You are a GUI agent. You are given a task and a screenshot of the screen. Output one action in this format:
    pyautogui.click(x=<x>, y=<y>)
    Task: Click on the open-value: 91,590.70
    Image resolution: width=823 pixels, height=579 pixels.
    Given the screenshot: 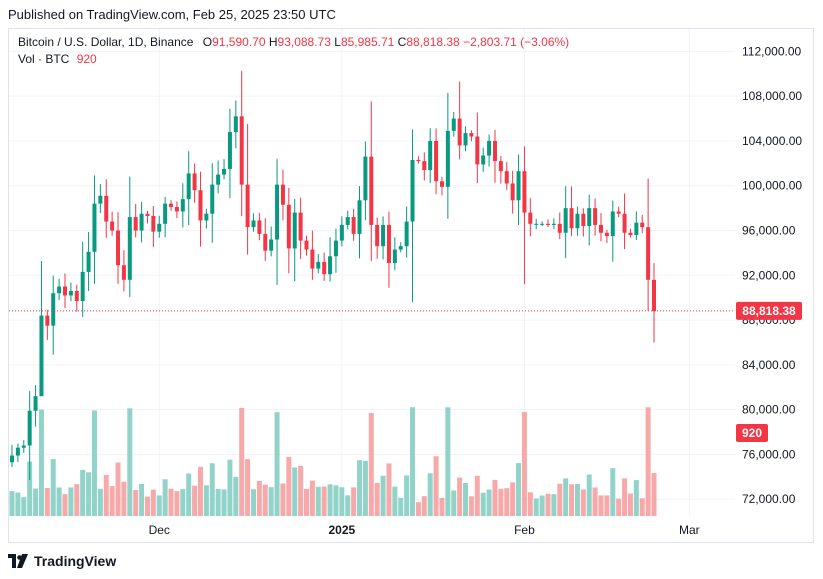 What is the action you would take?
    pyautogui.click(x=239, y=42)
    